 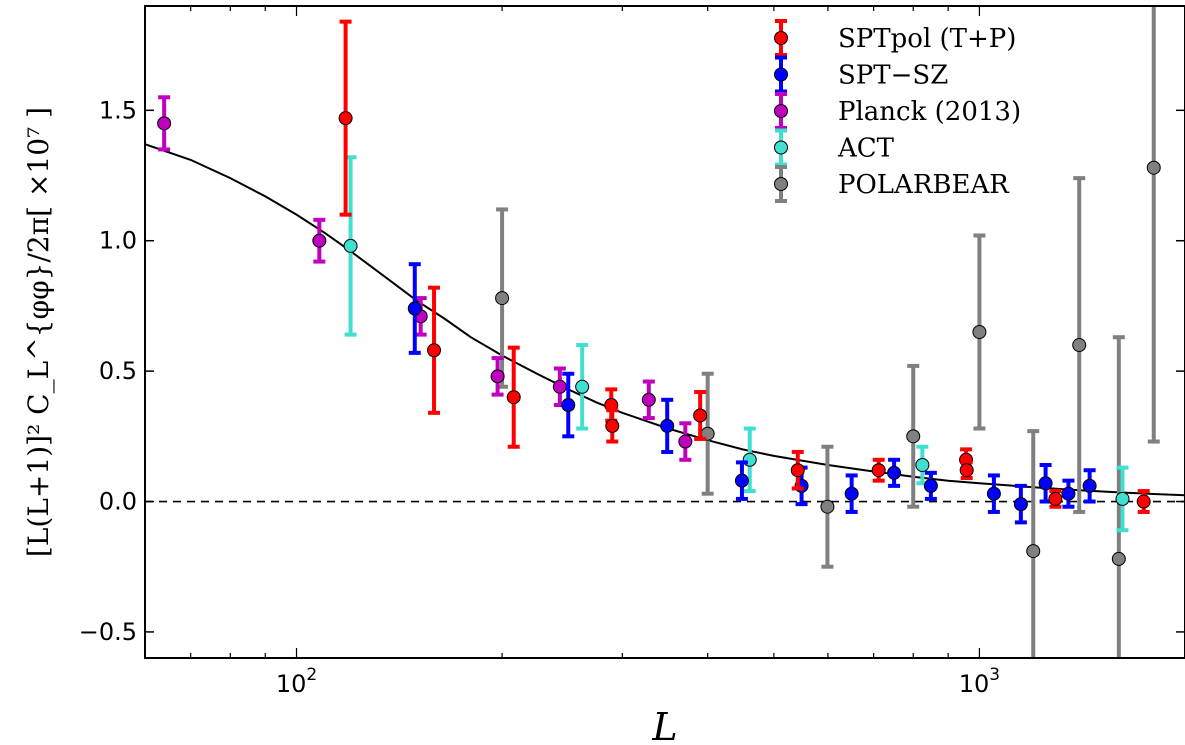 What do you see at coordinates (924, 185) in the screenshot?
I see `legend-label: POLARBEAR` at bounding box center [924, 185].